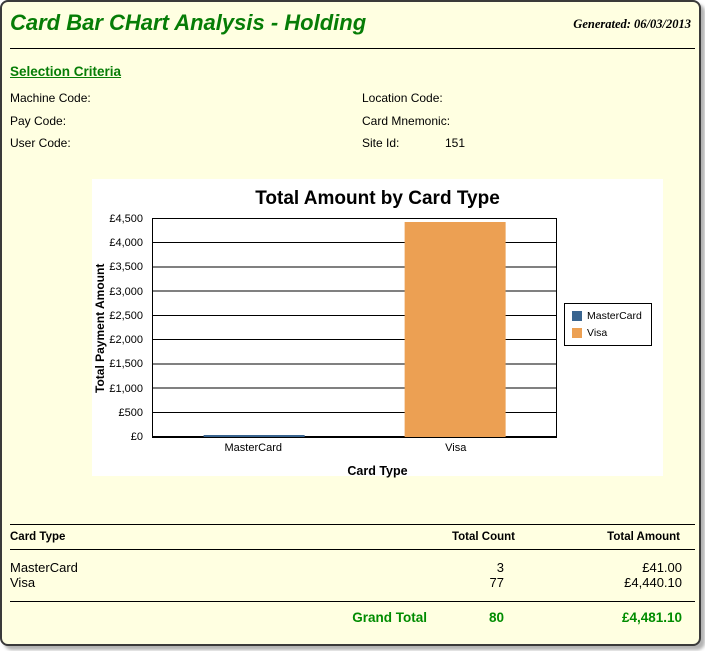 The image size is (705, 651). What do you see at coordinates (632, 24) in the screenshot?
I see `generated-timestamp: Generated: 06/03/2013` at bounding box center [632, 24].